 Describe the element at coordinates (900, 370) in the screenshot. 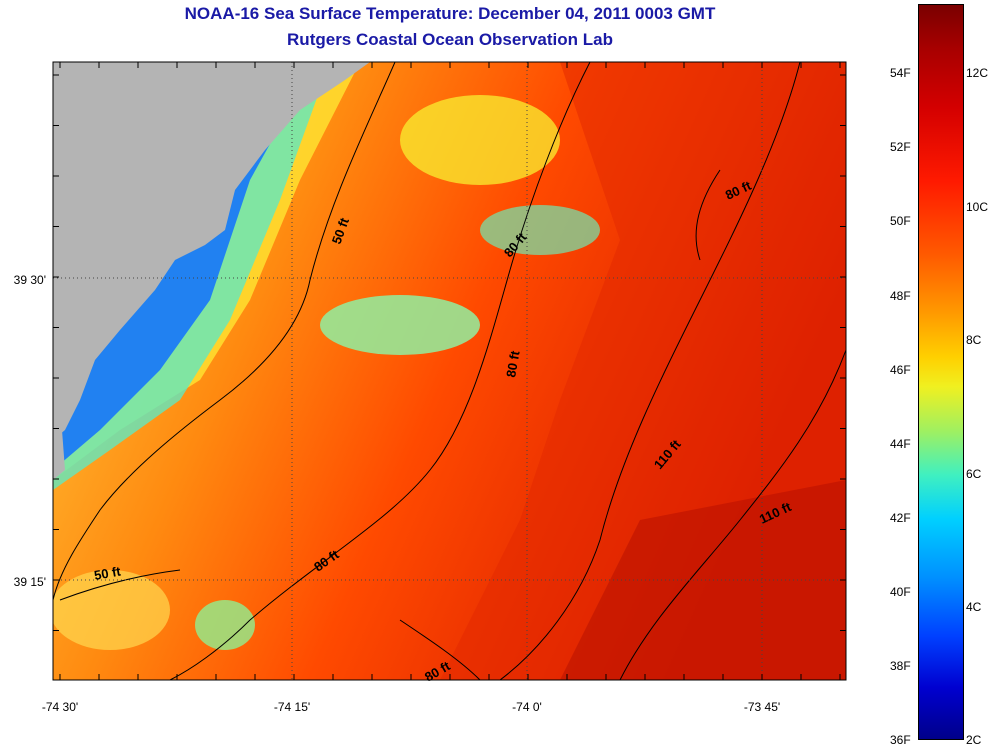

I see `colorbar-f-label: 46F` at that location.